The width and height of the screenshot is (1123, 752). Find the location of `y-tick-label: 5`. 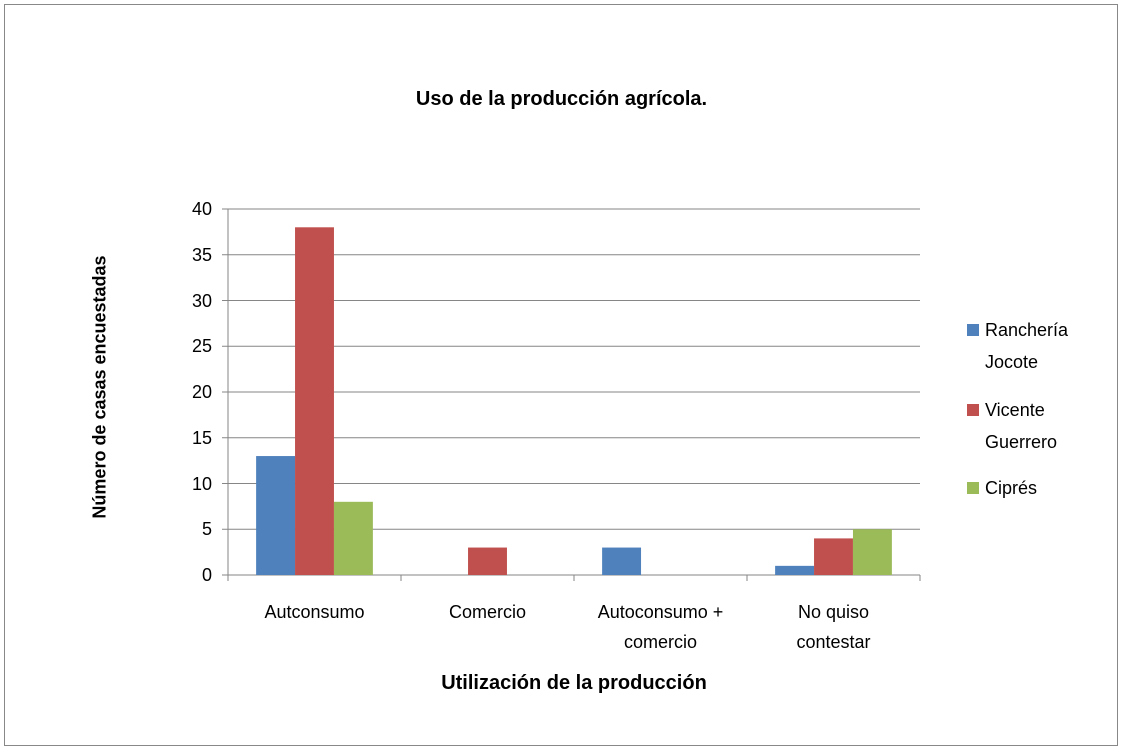

y-tick-label: 5 is located at coordinates (206, 529).